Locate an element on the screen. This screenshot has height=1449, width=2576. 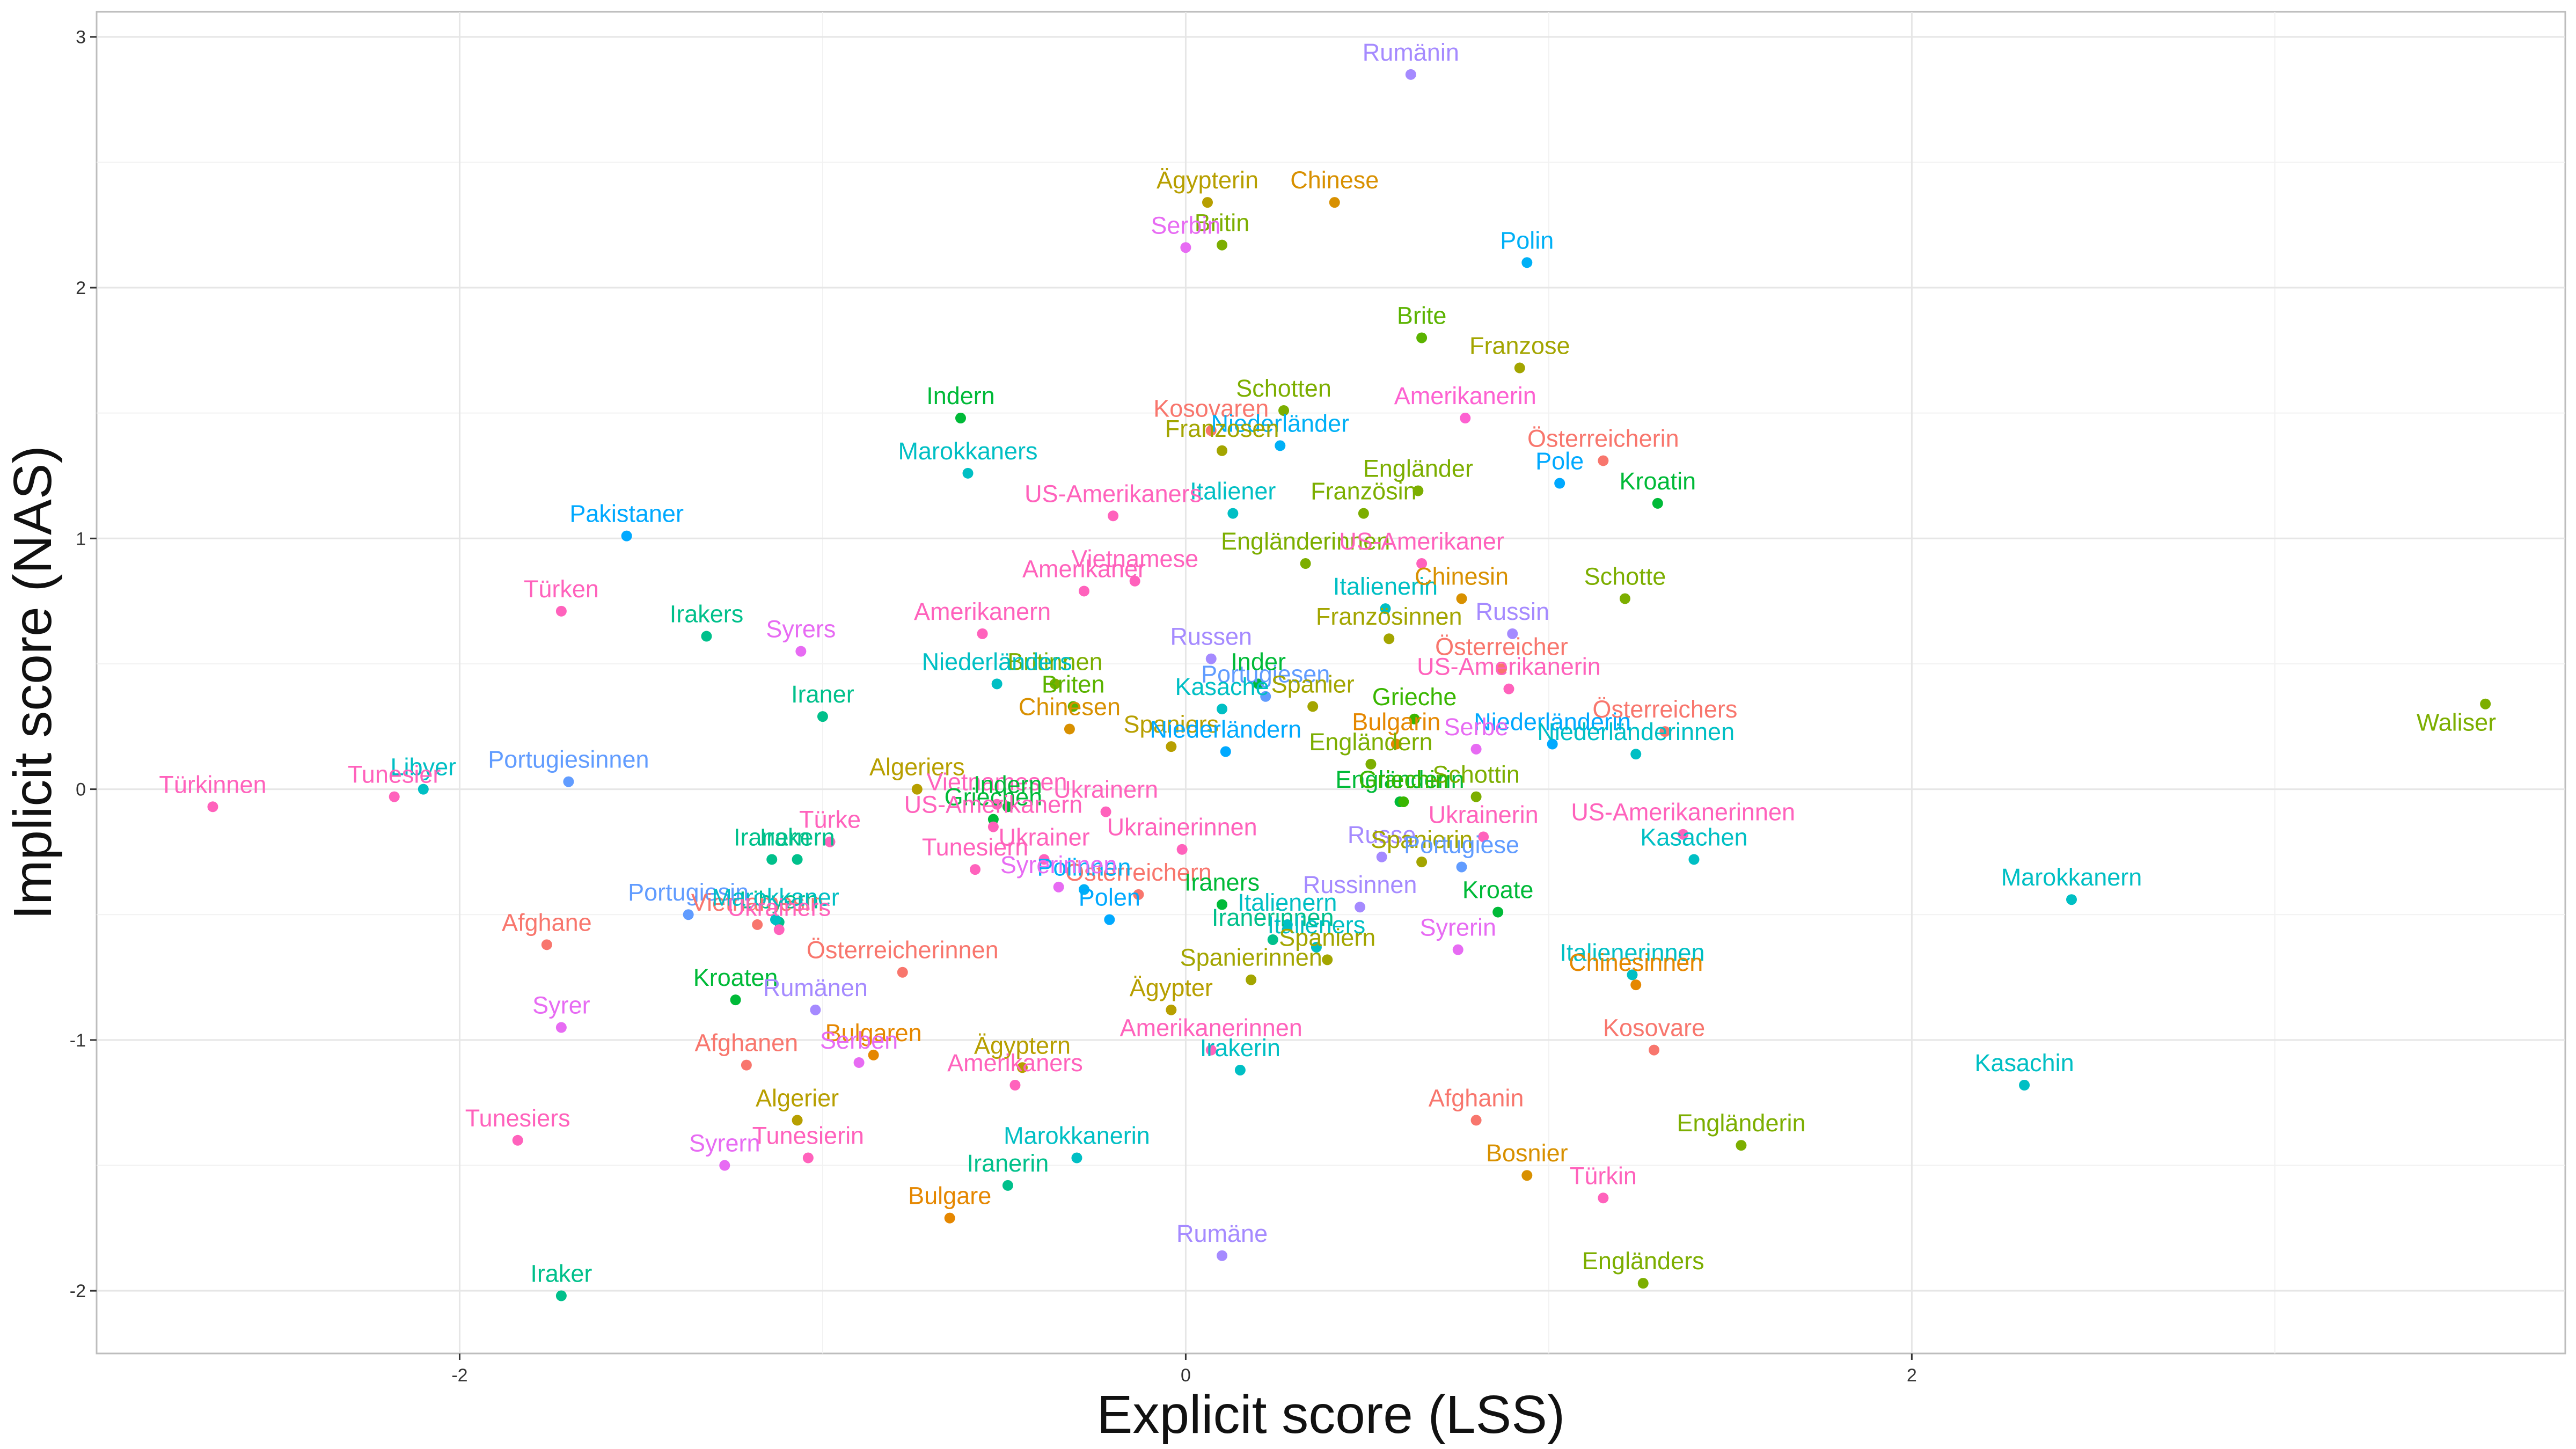
data-label: Russinnen is located at coordinates (1360, 884).